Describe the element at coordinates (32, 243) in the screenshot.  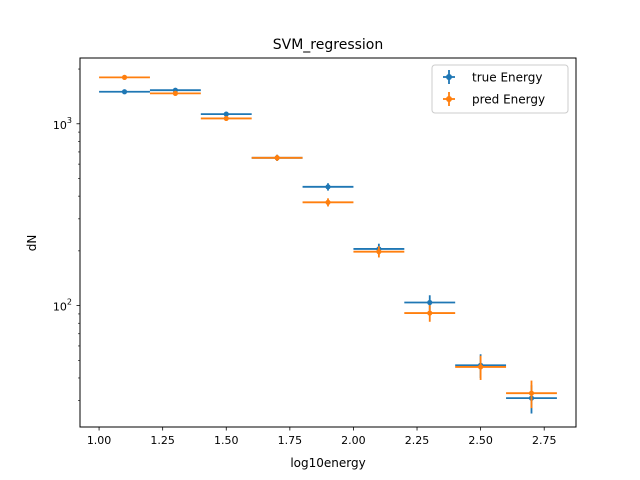
I see `y-axis-label: dN` at that location.